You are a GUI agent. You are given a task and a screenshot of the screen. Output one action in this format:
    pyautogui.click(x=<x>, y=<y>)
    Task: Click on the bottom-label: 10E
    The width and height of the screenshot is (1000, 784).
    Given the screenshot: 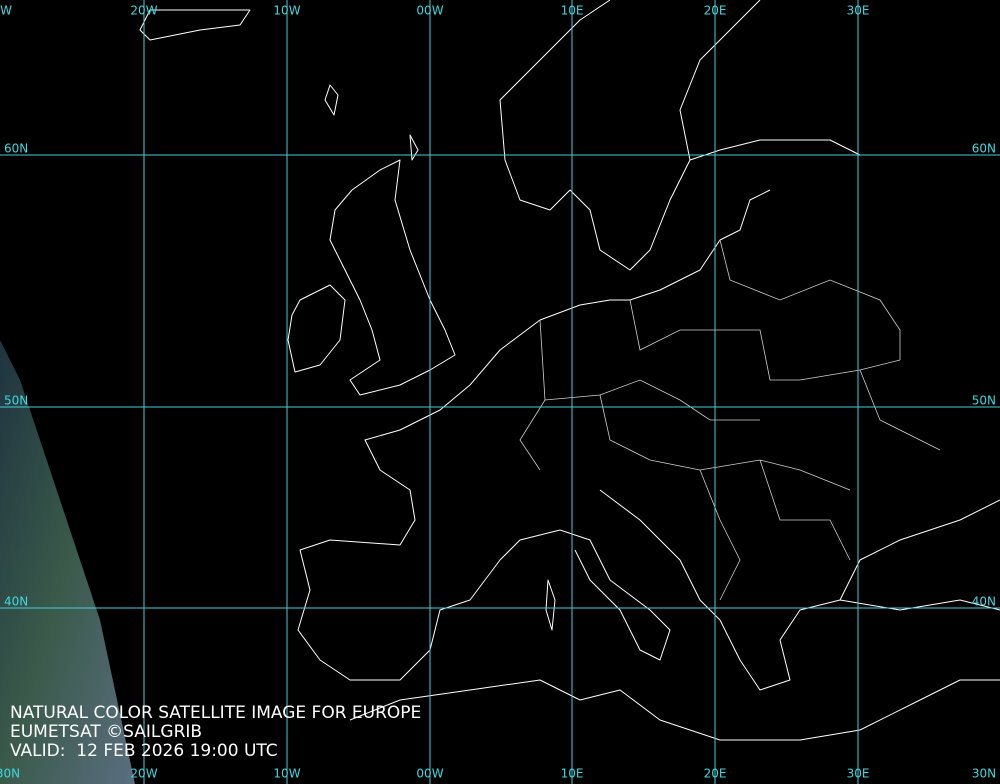 What is the action you would take?
    pyautogui.click(x=572, y=774)
    